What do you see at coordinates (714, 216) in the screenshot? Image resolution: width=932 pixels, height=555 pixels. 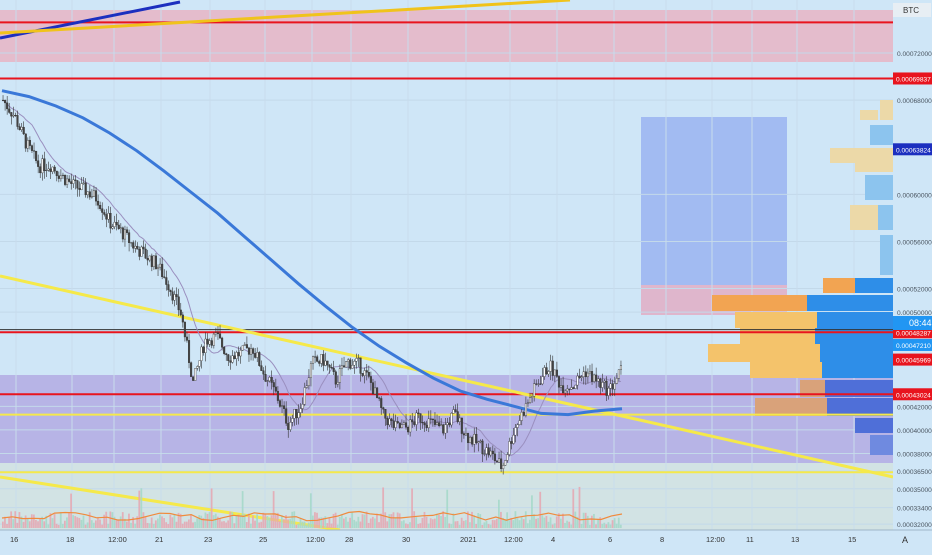 I see `target-box` at bounding box center [714, 216].